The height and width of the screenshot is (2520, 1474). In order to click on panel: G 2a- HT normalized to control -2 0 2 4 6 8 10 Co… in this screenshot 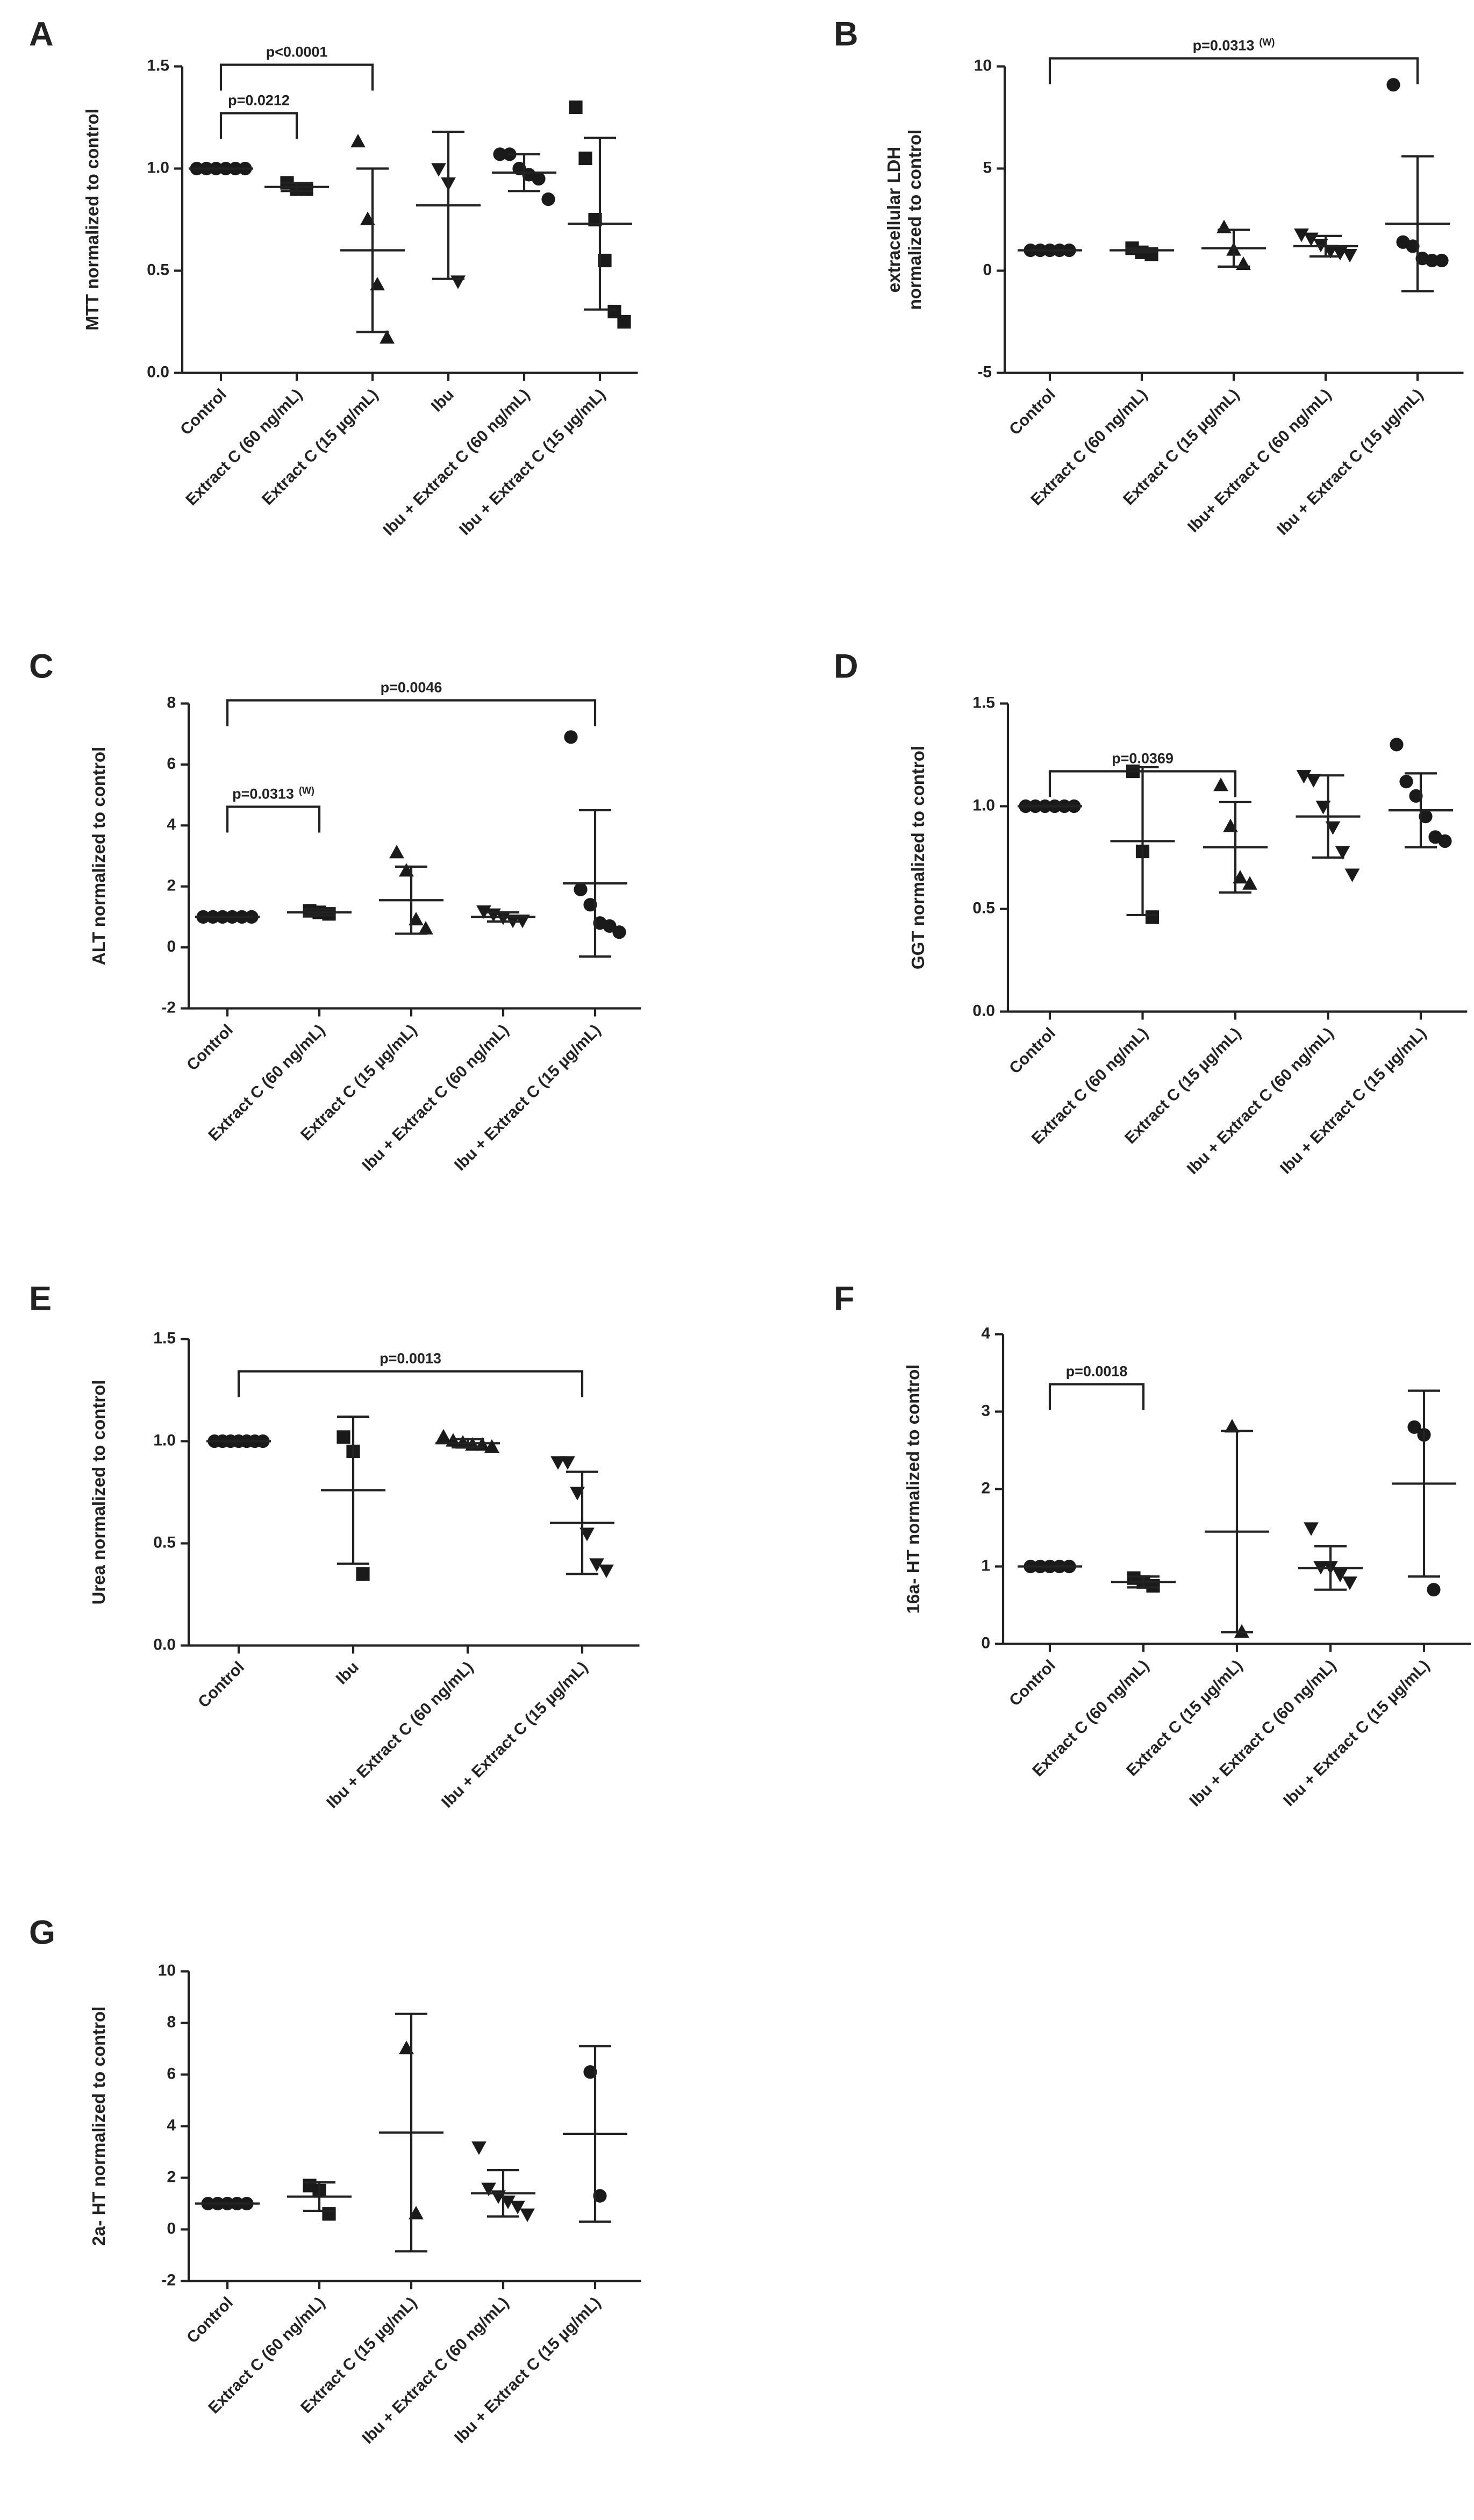, I will do `click(335, 2180)`.